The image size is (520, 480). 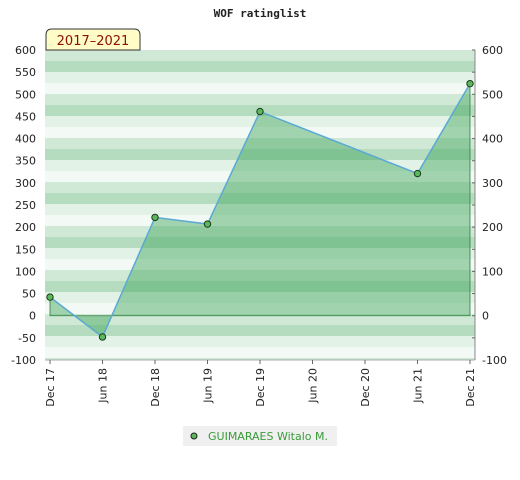 I want to click on y-tick-label: 150, so click(x=25, y=249).